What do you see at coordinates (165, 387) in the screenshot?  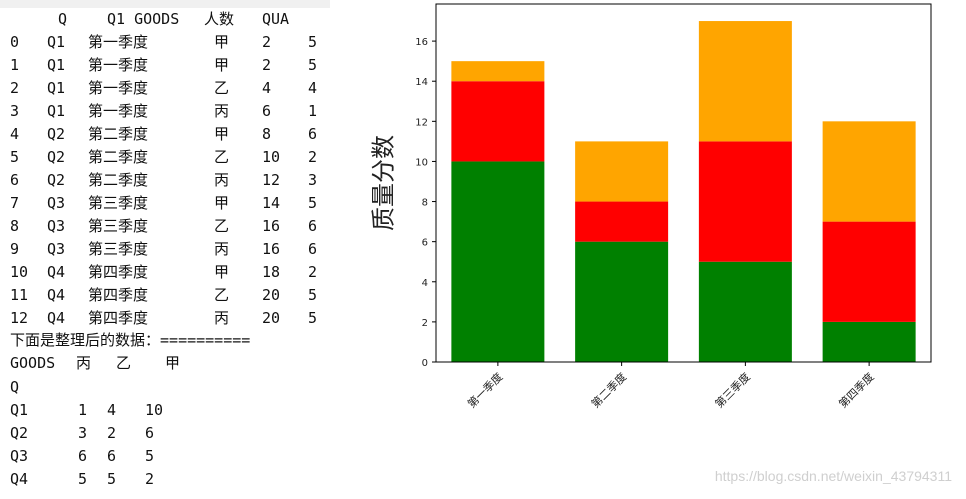 I see `pivot-index-row: Q` at bounding box center [165, 387].